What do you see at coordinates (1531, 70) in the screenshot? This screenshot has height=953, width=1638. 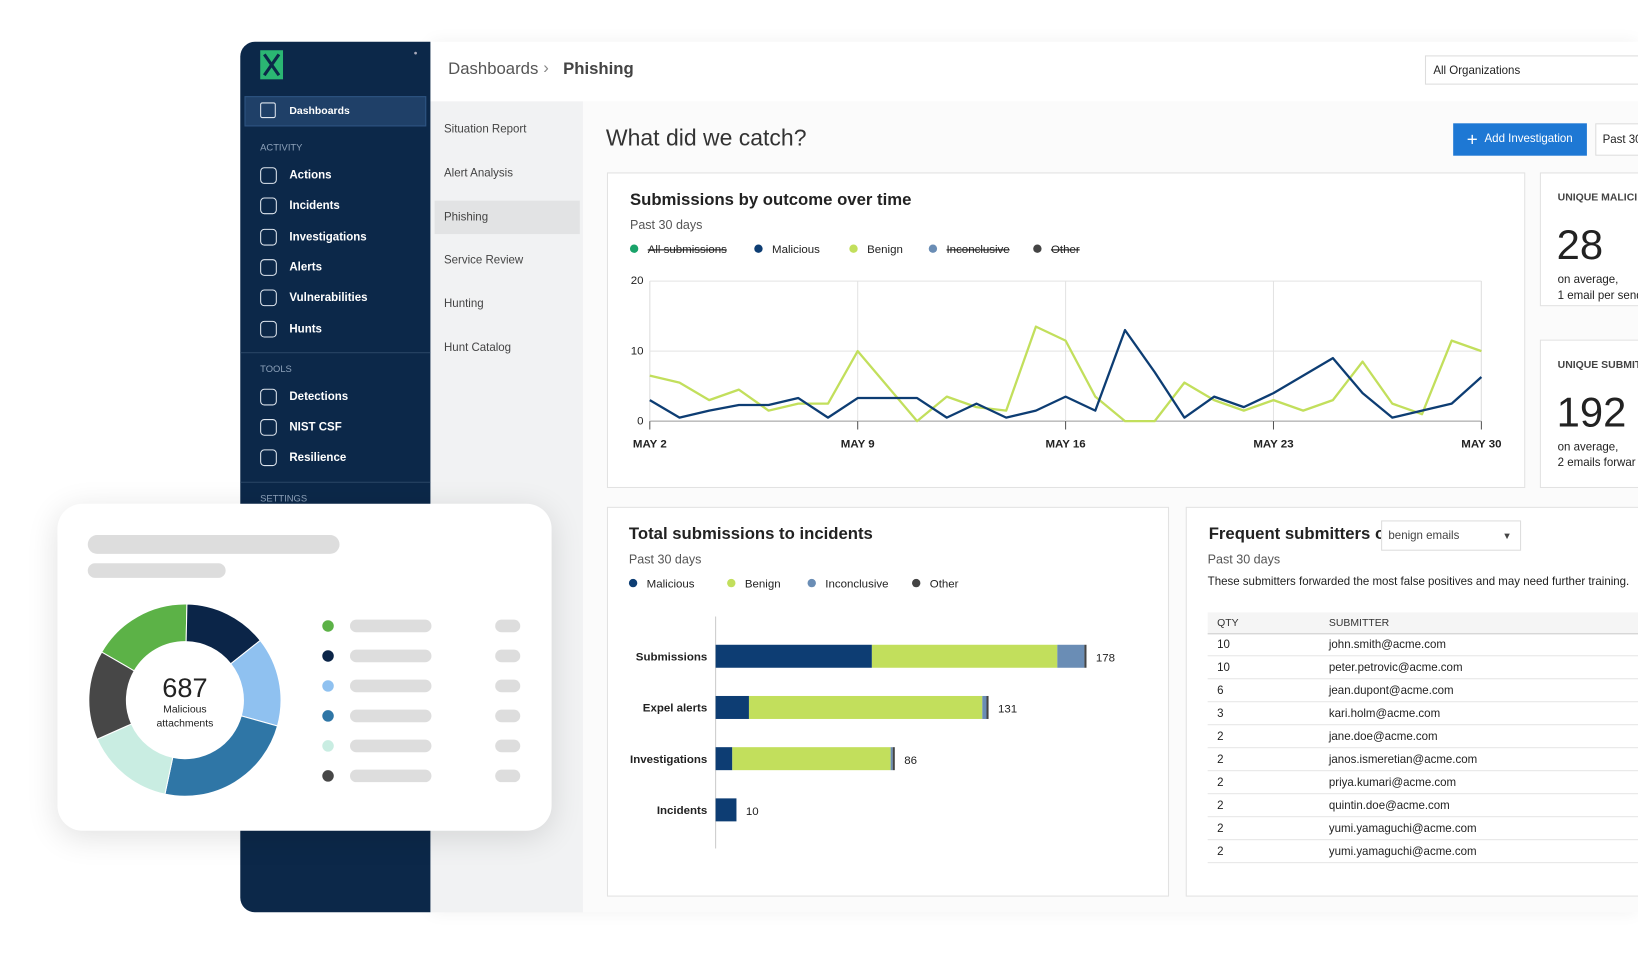 I see `org-select: All Organizations` at bounding box center [1531, 70].